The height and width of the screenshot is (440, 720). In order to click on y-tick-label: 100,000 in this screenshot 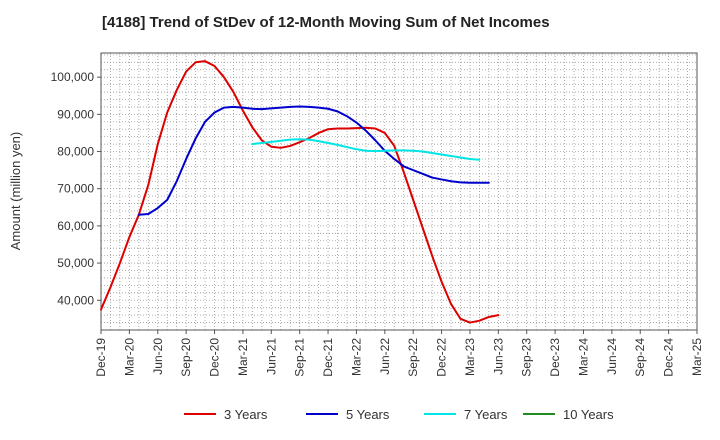, I will do `click(73, 77)`.